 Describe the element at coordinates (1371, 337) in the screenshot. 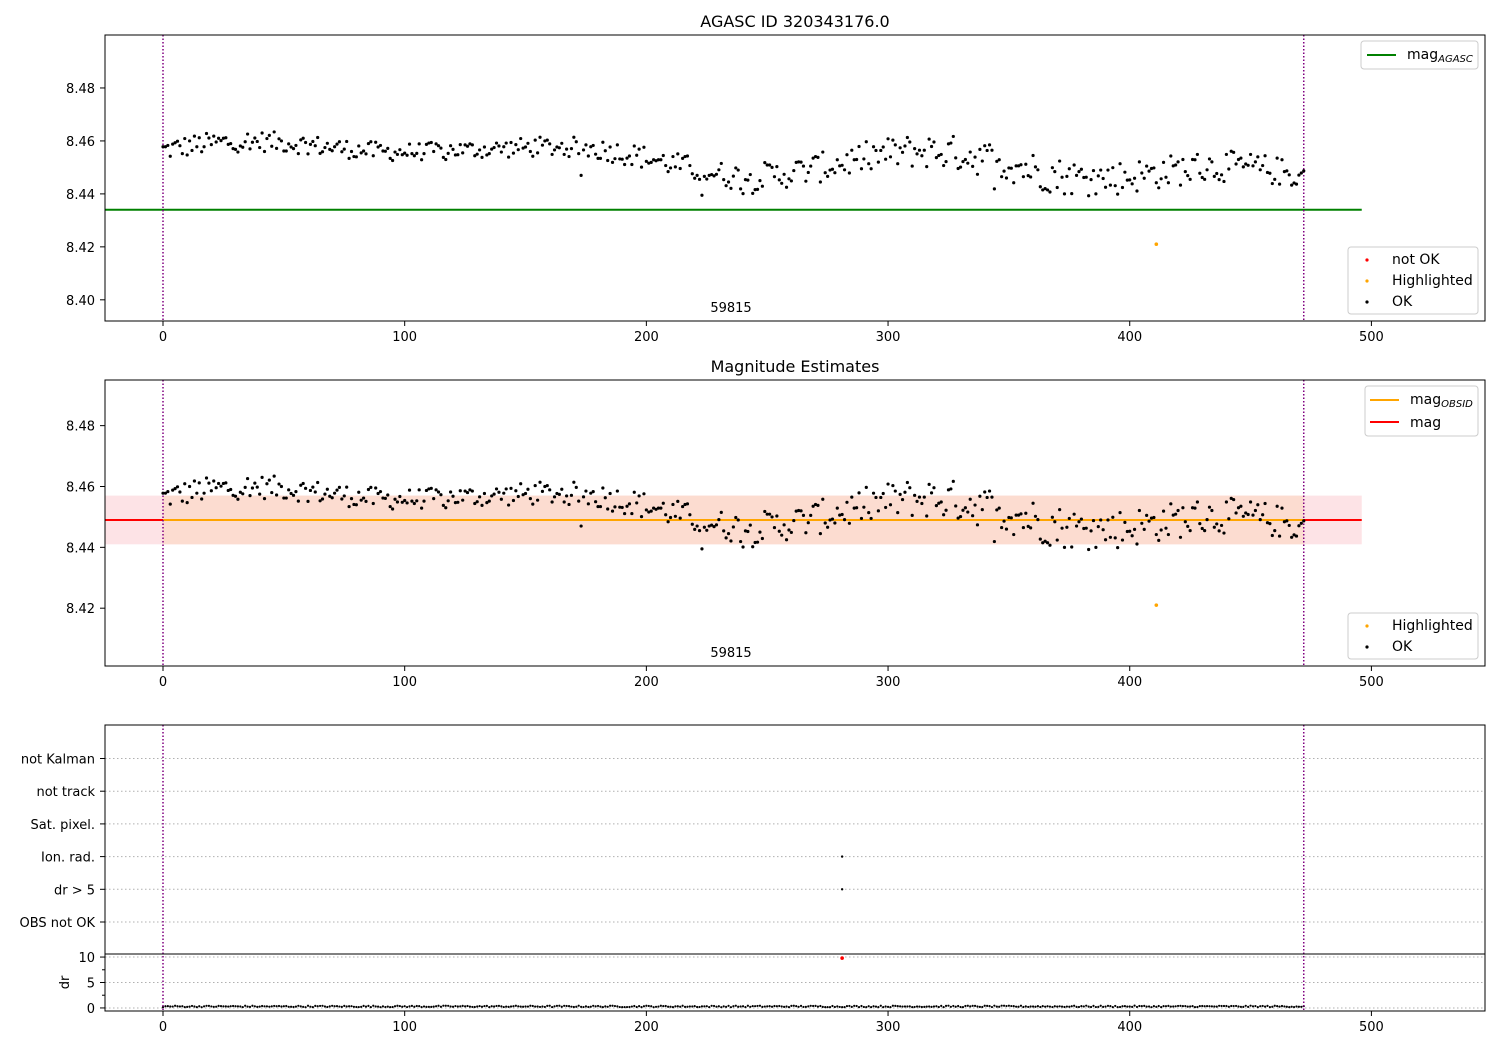

I see `agasc-xtick-label: 500` at that location.